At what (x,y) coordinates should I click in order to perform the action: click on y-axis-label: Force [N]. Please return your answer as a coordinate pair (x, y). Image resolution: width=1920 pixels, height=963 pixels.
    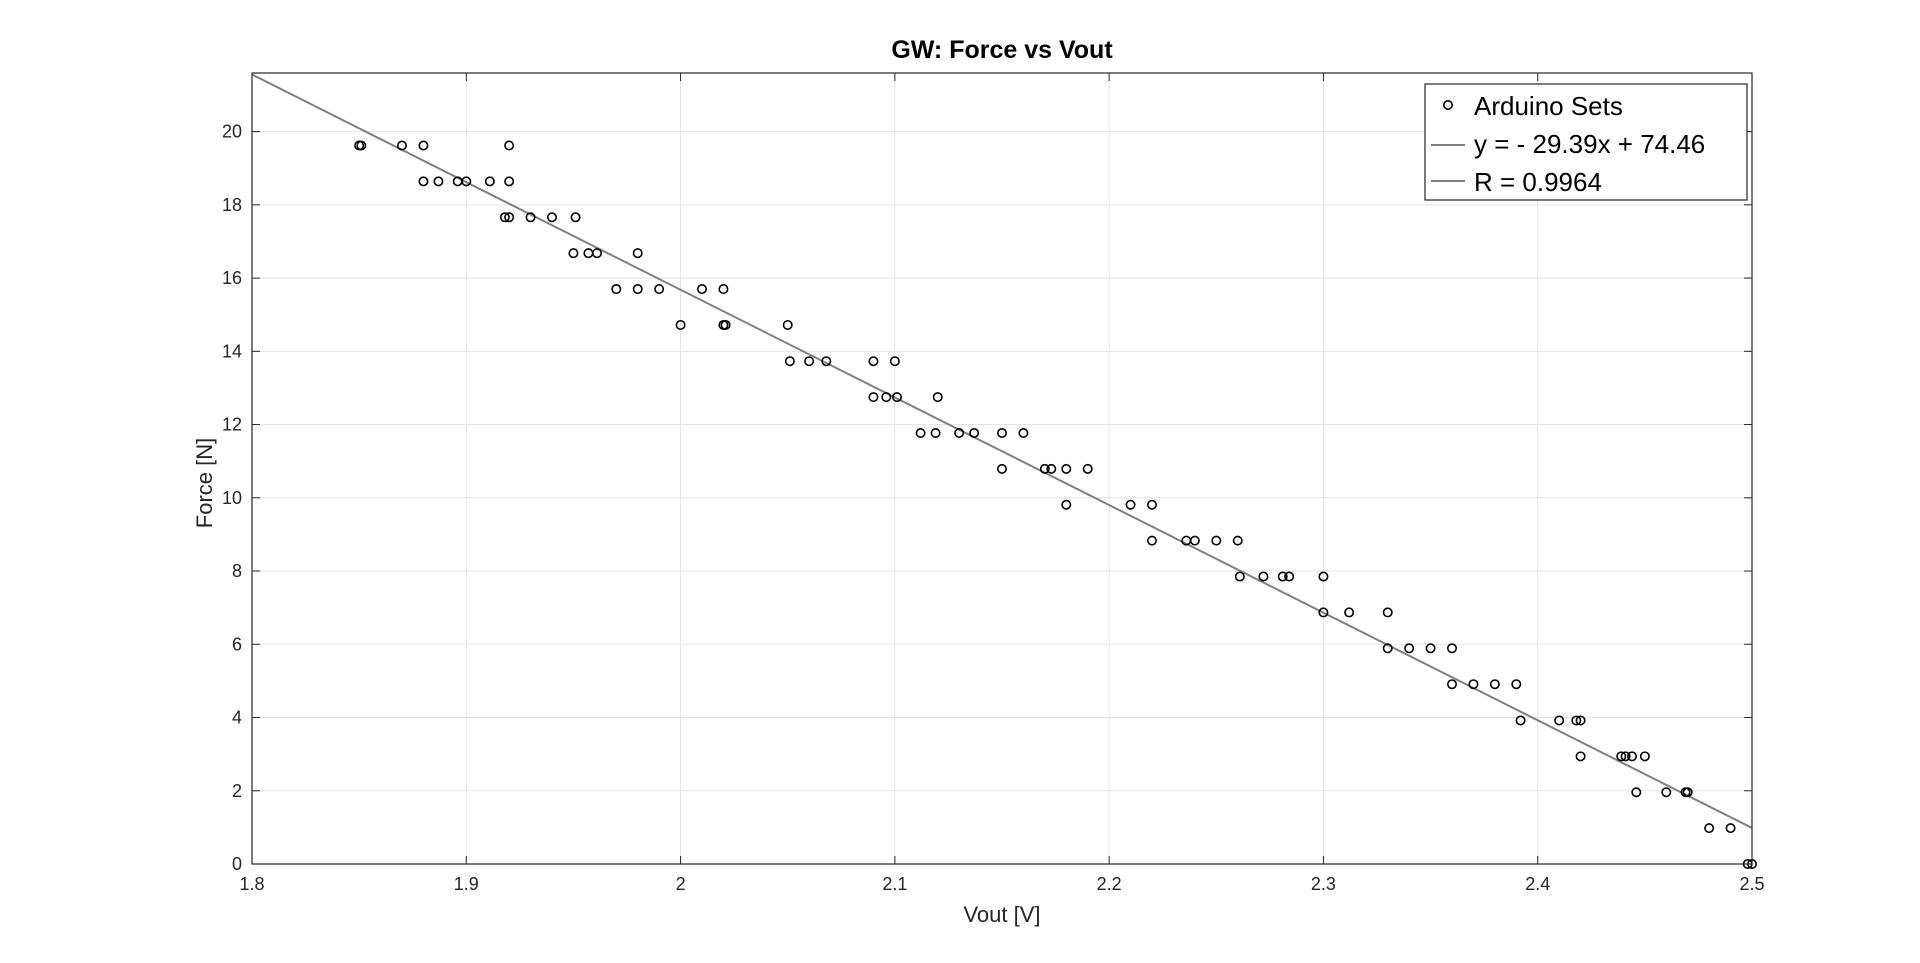
    Looking at the image, I should click on (204, 483).